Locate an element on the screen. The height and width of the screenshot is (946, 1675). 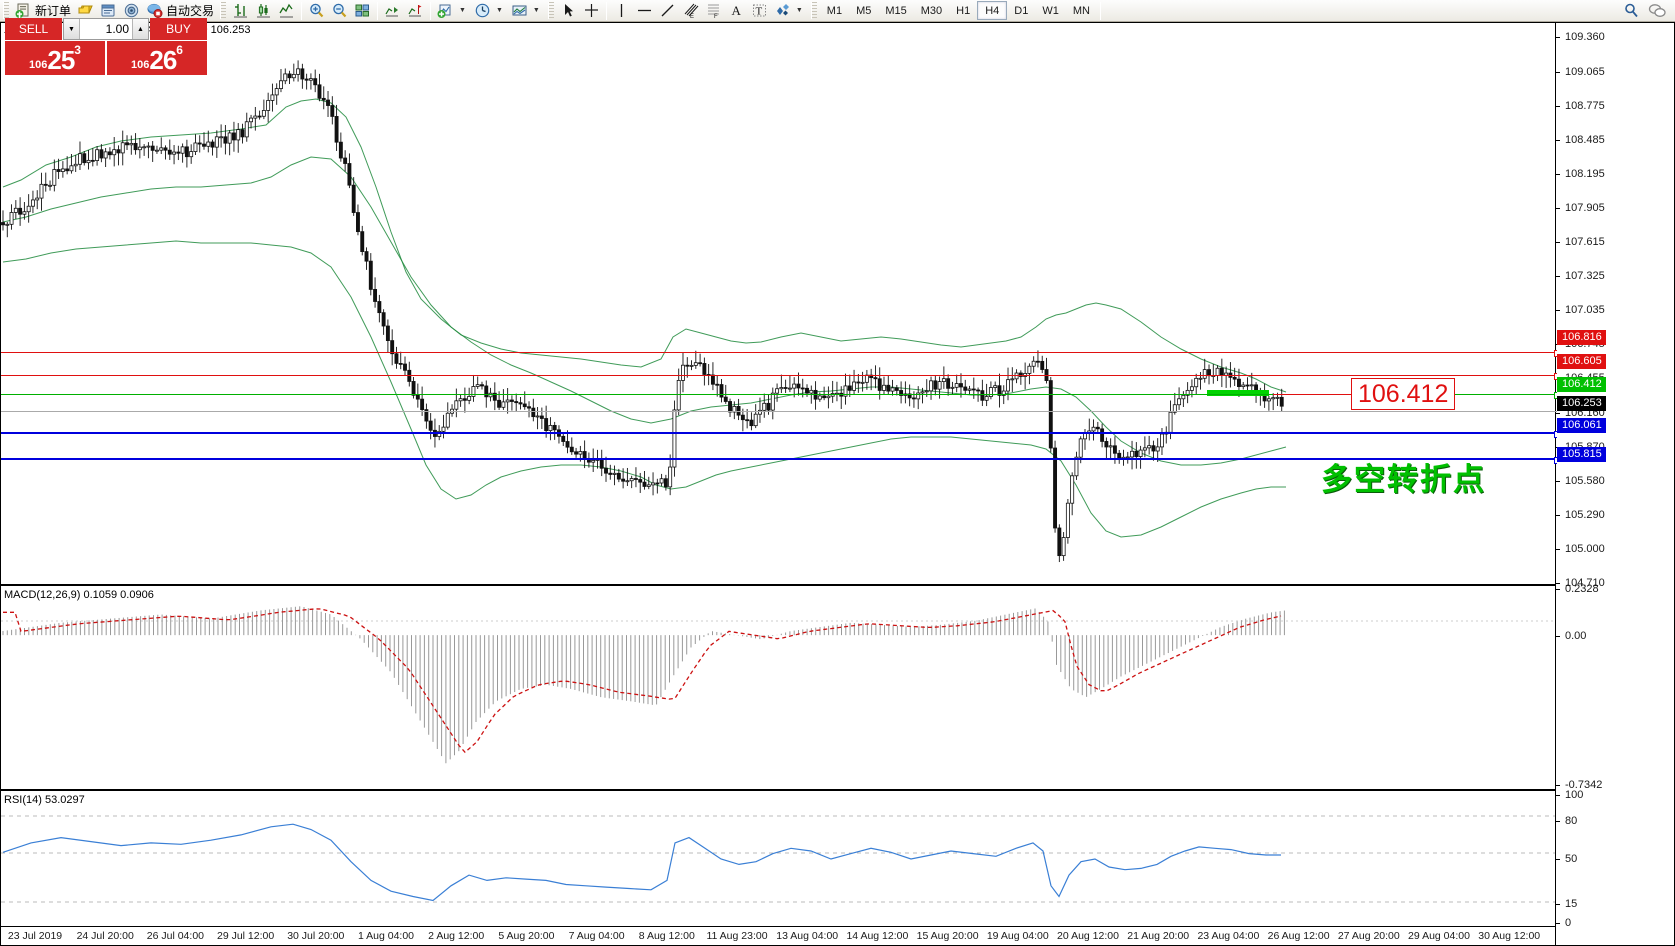
one-click-trading-panel: SELL ▼ 1.00 ▲ BUY 106 25 3 106 26 6 is located at coordinates (106, 46).